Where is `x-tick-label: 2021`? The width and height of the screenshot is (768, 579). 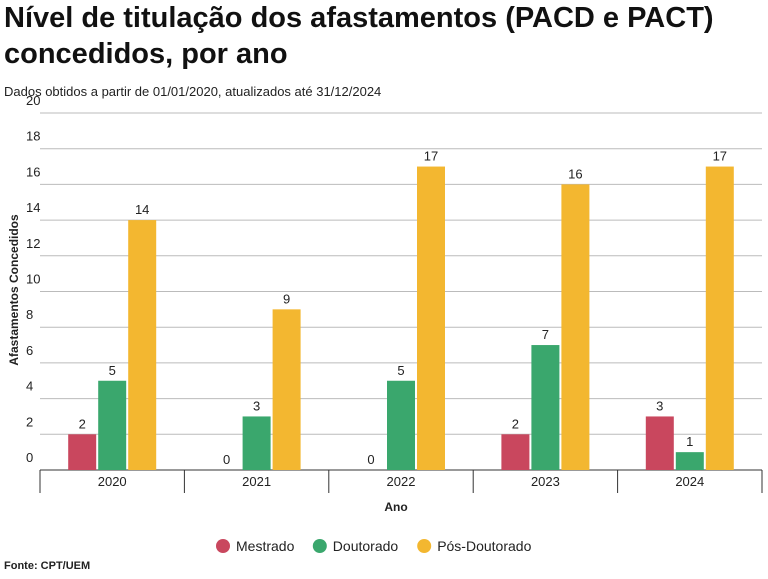
x-tick-label: 2021 is located at coordinates (256, 481).